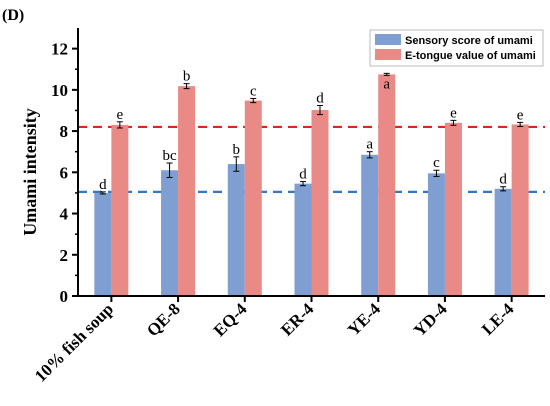  I want to click on significance-label-s0-1: bc, so click(169, 156).